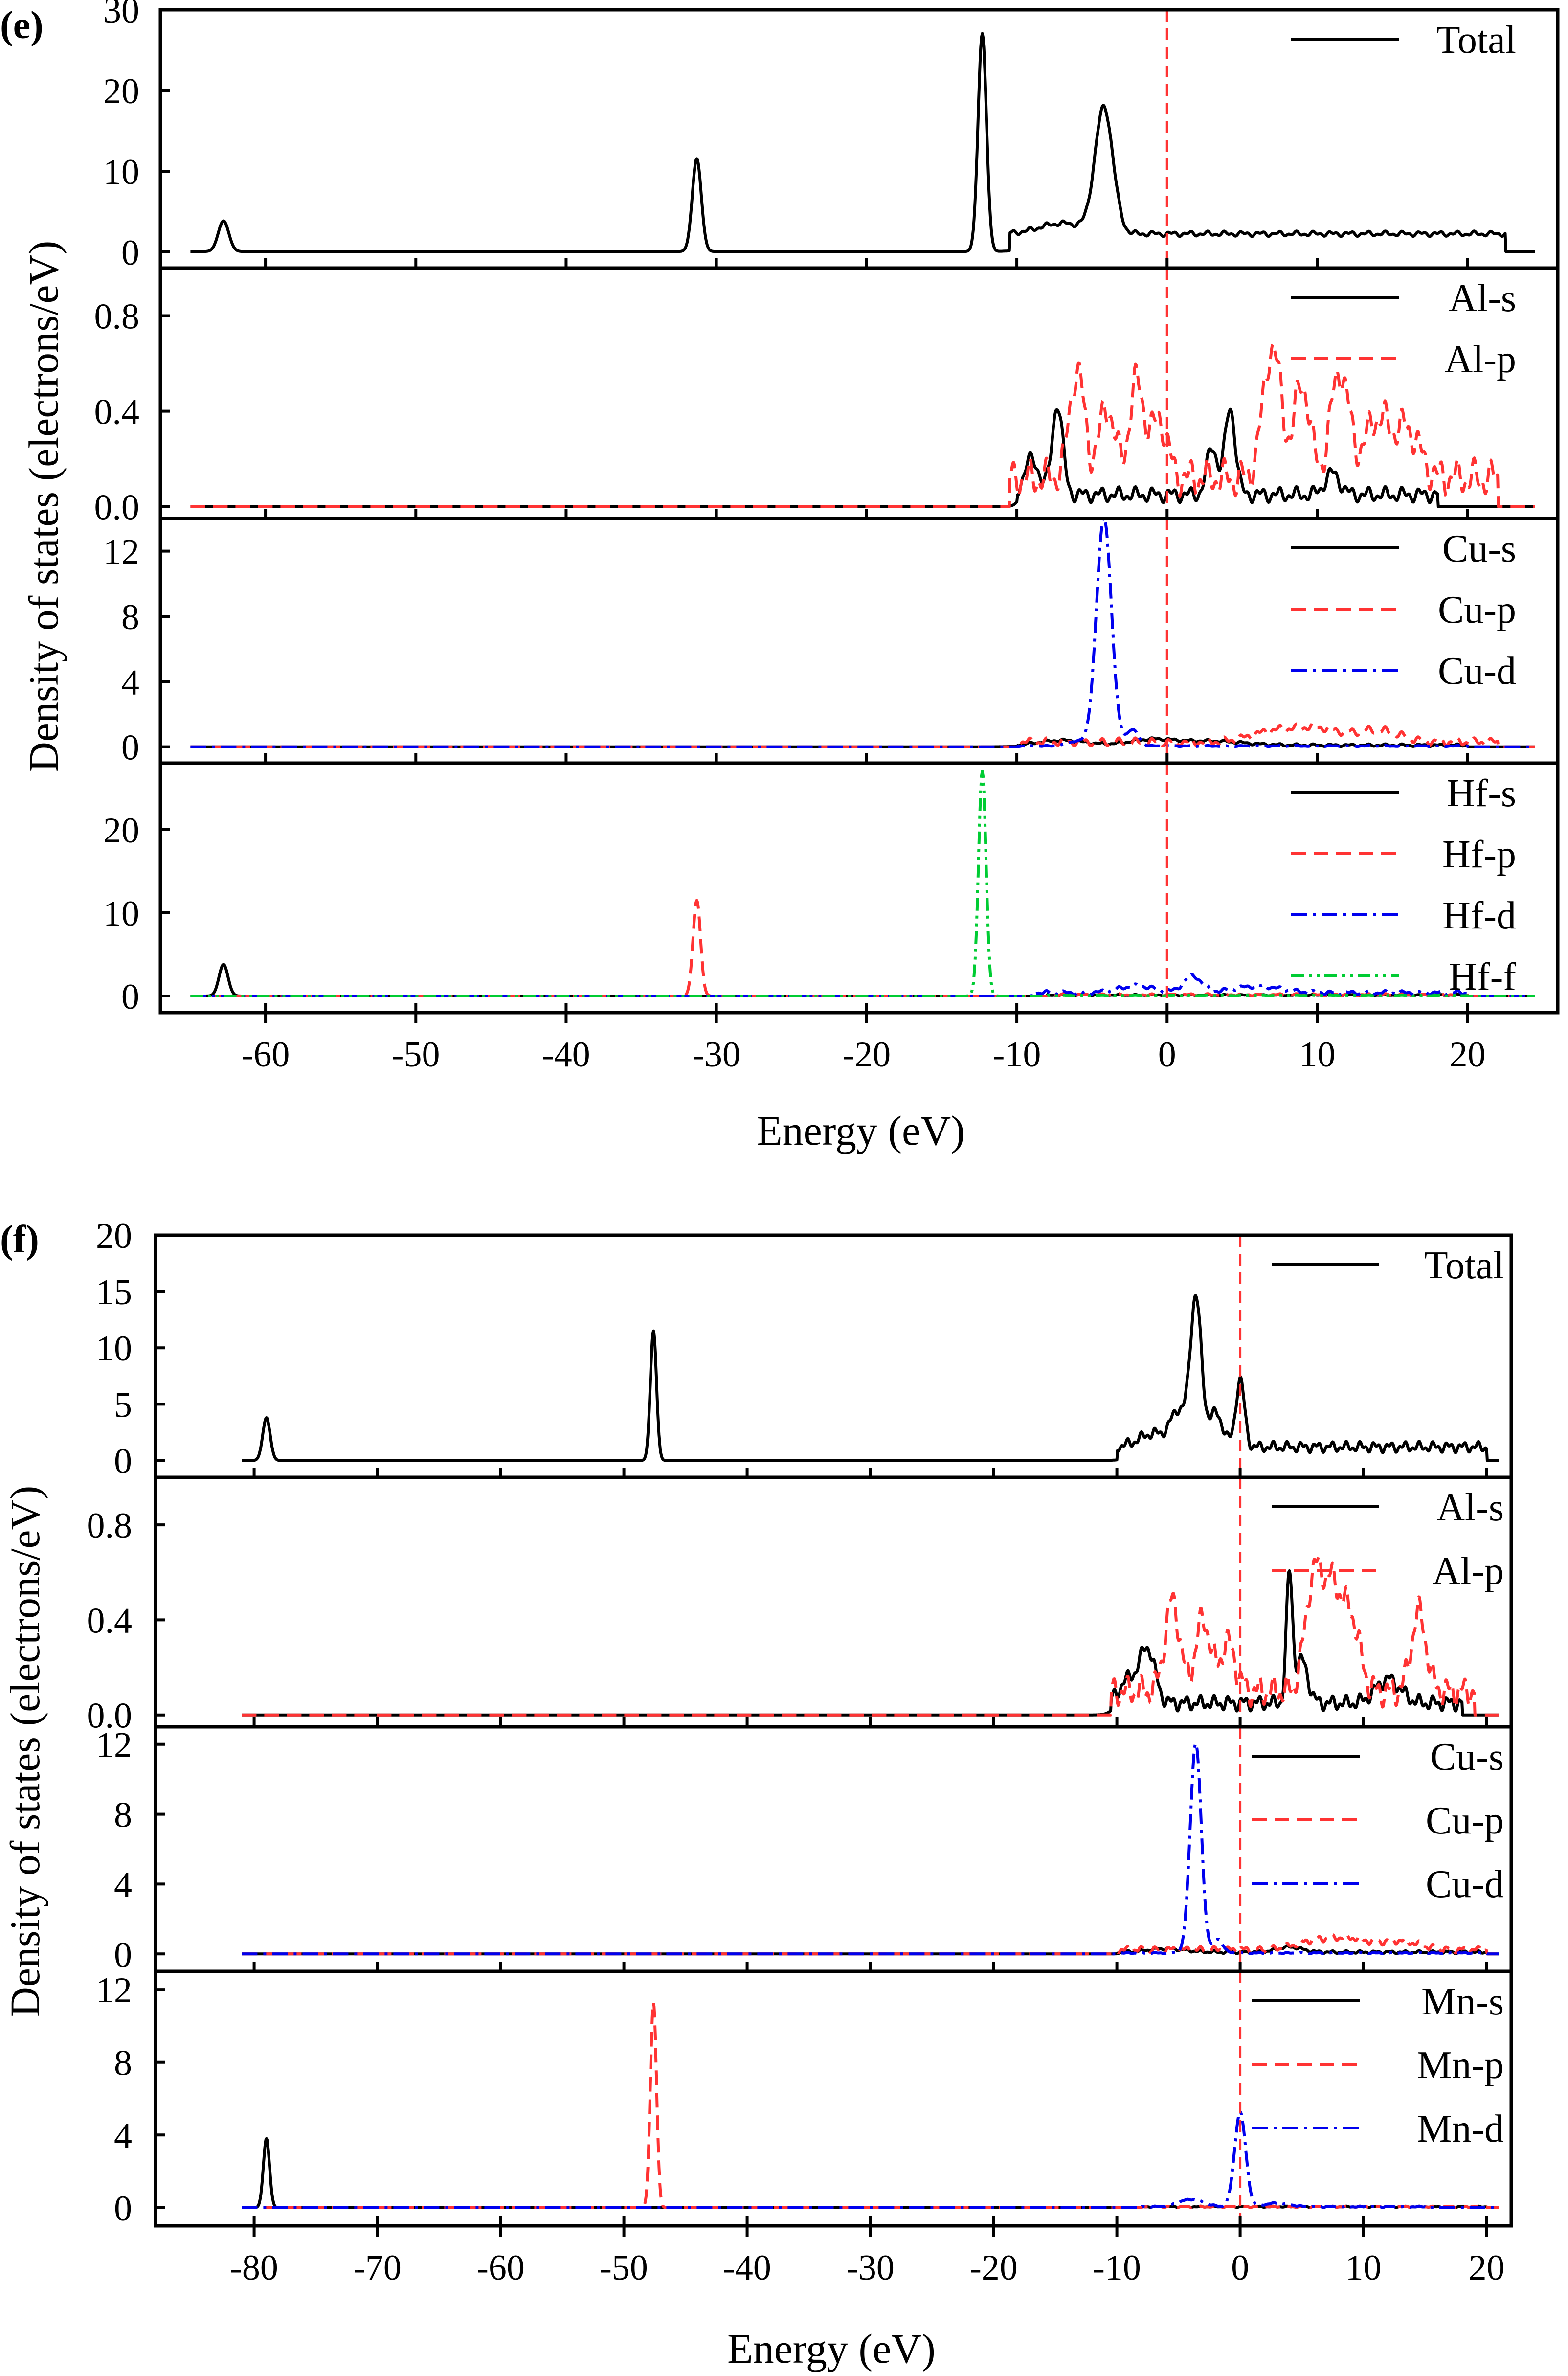  I want to click on legend-label-mn-s: Mn-s, so click(1462, 2001).